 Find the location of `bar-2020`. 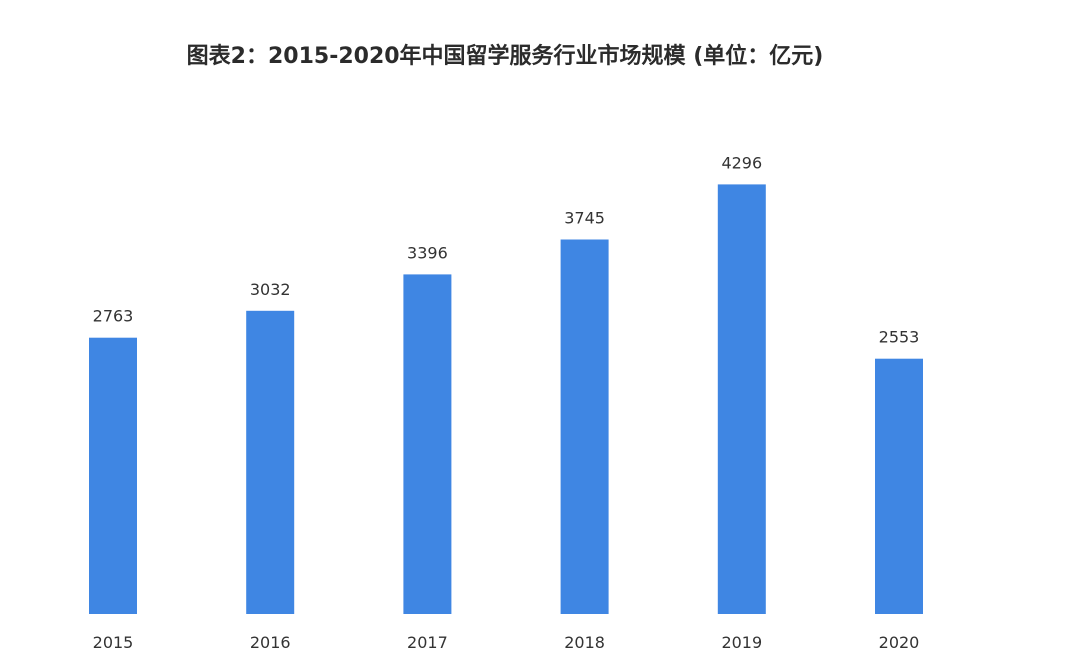

bar-2020 is located at coordinates (899, 486).